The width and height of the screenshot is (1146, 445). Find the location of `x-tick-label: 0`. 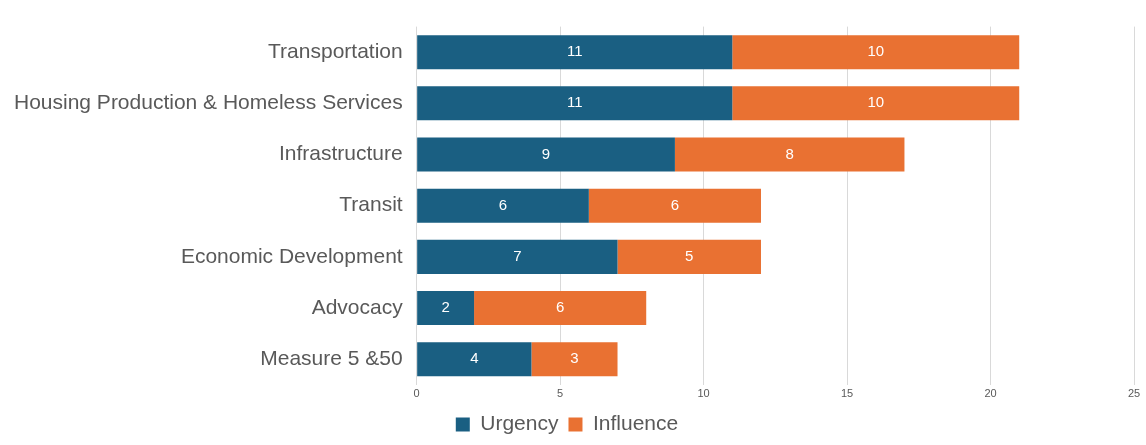

x-tick-label: 0 is located at coordinates (416, 393).